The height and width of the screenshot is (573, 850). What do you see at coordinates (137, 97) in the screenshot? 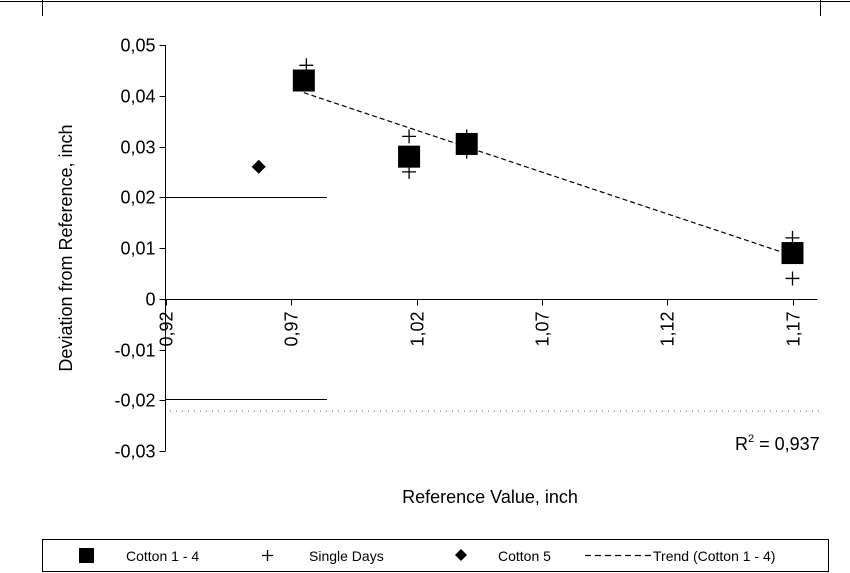
I see `y-tick-label: 0,04` at bounding box center [137, 97].